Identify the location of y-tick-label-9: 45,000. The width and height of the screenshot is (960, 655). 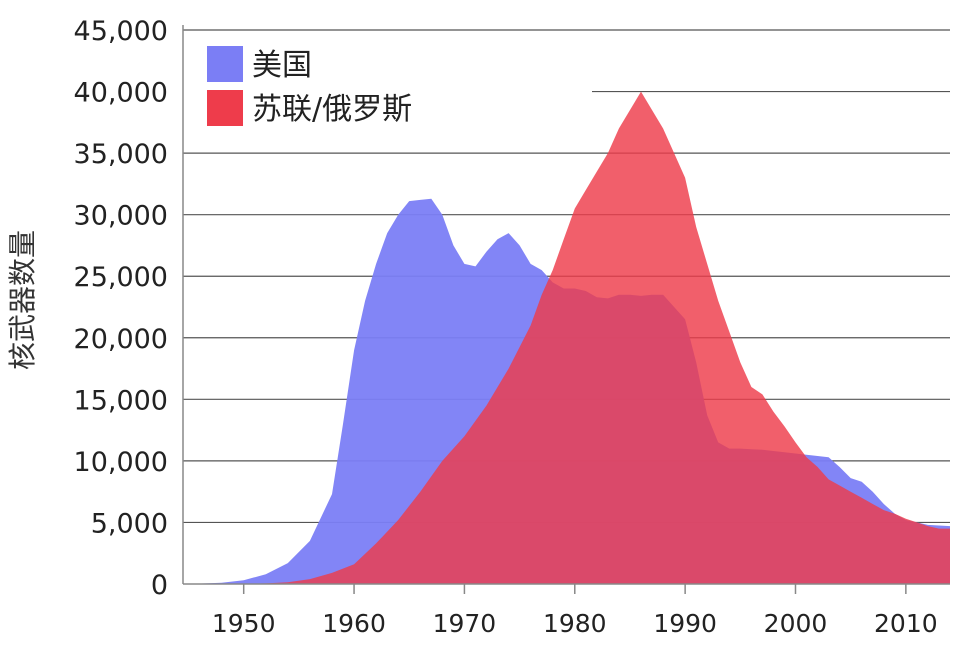
(121, 31).